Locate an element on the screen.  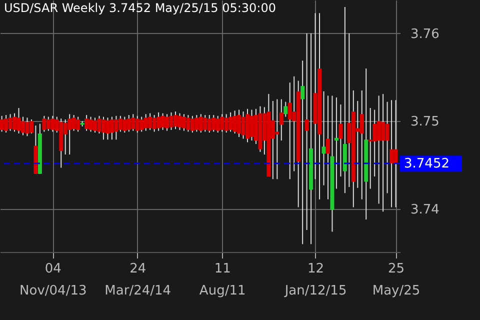
x-tick-label: 11 Aug/11 is located at coordinates (222, 280).